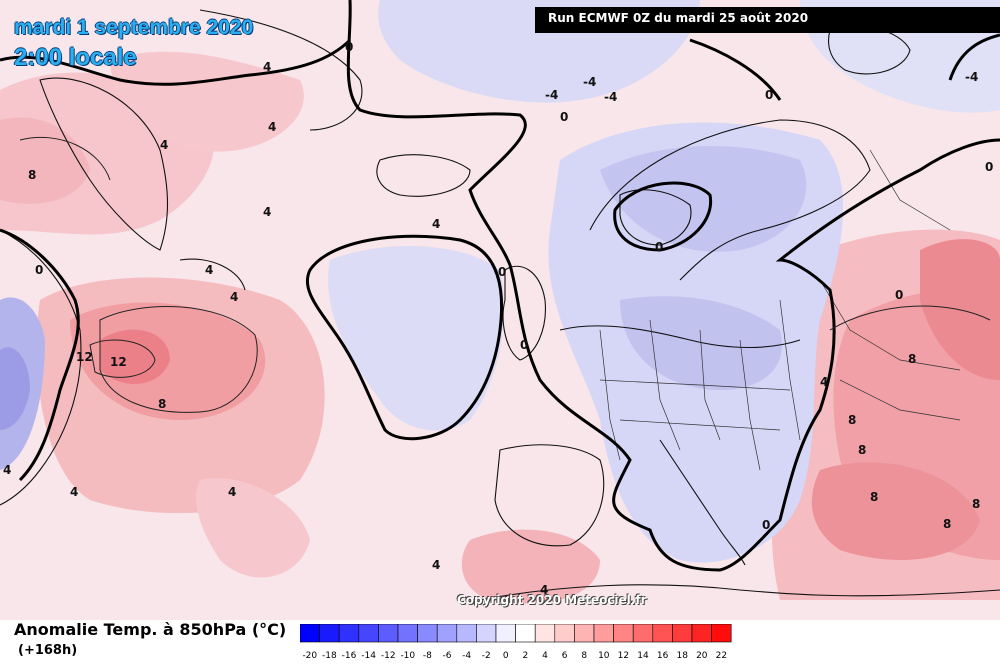  I want to click on color-scale-tick: -2, so click(486, 656).